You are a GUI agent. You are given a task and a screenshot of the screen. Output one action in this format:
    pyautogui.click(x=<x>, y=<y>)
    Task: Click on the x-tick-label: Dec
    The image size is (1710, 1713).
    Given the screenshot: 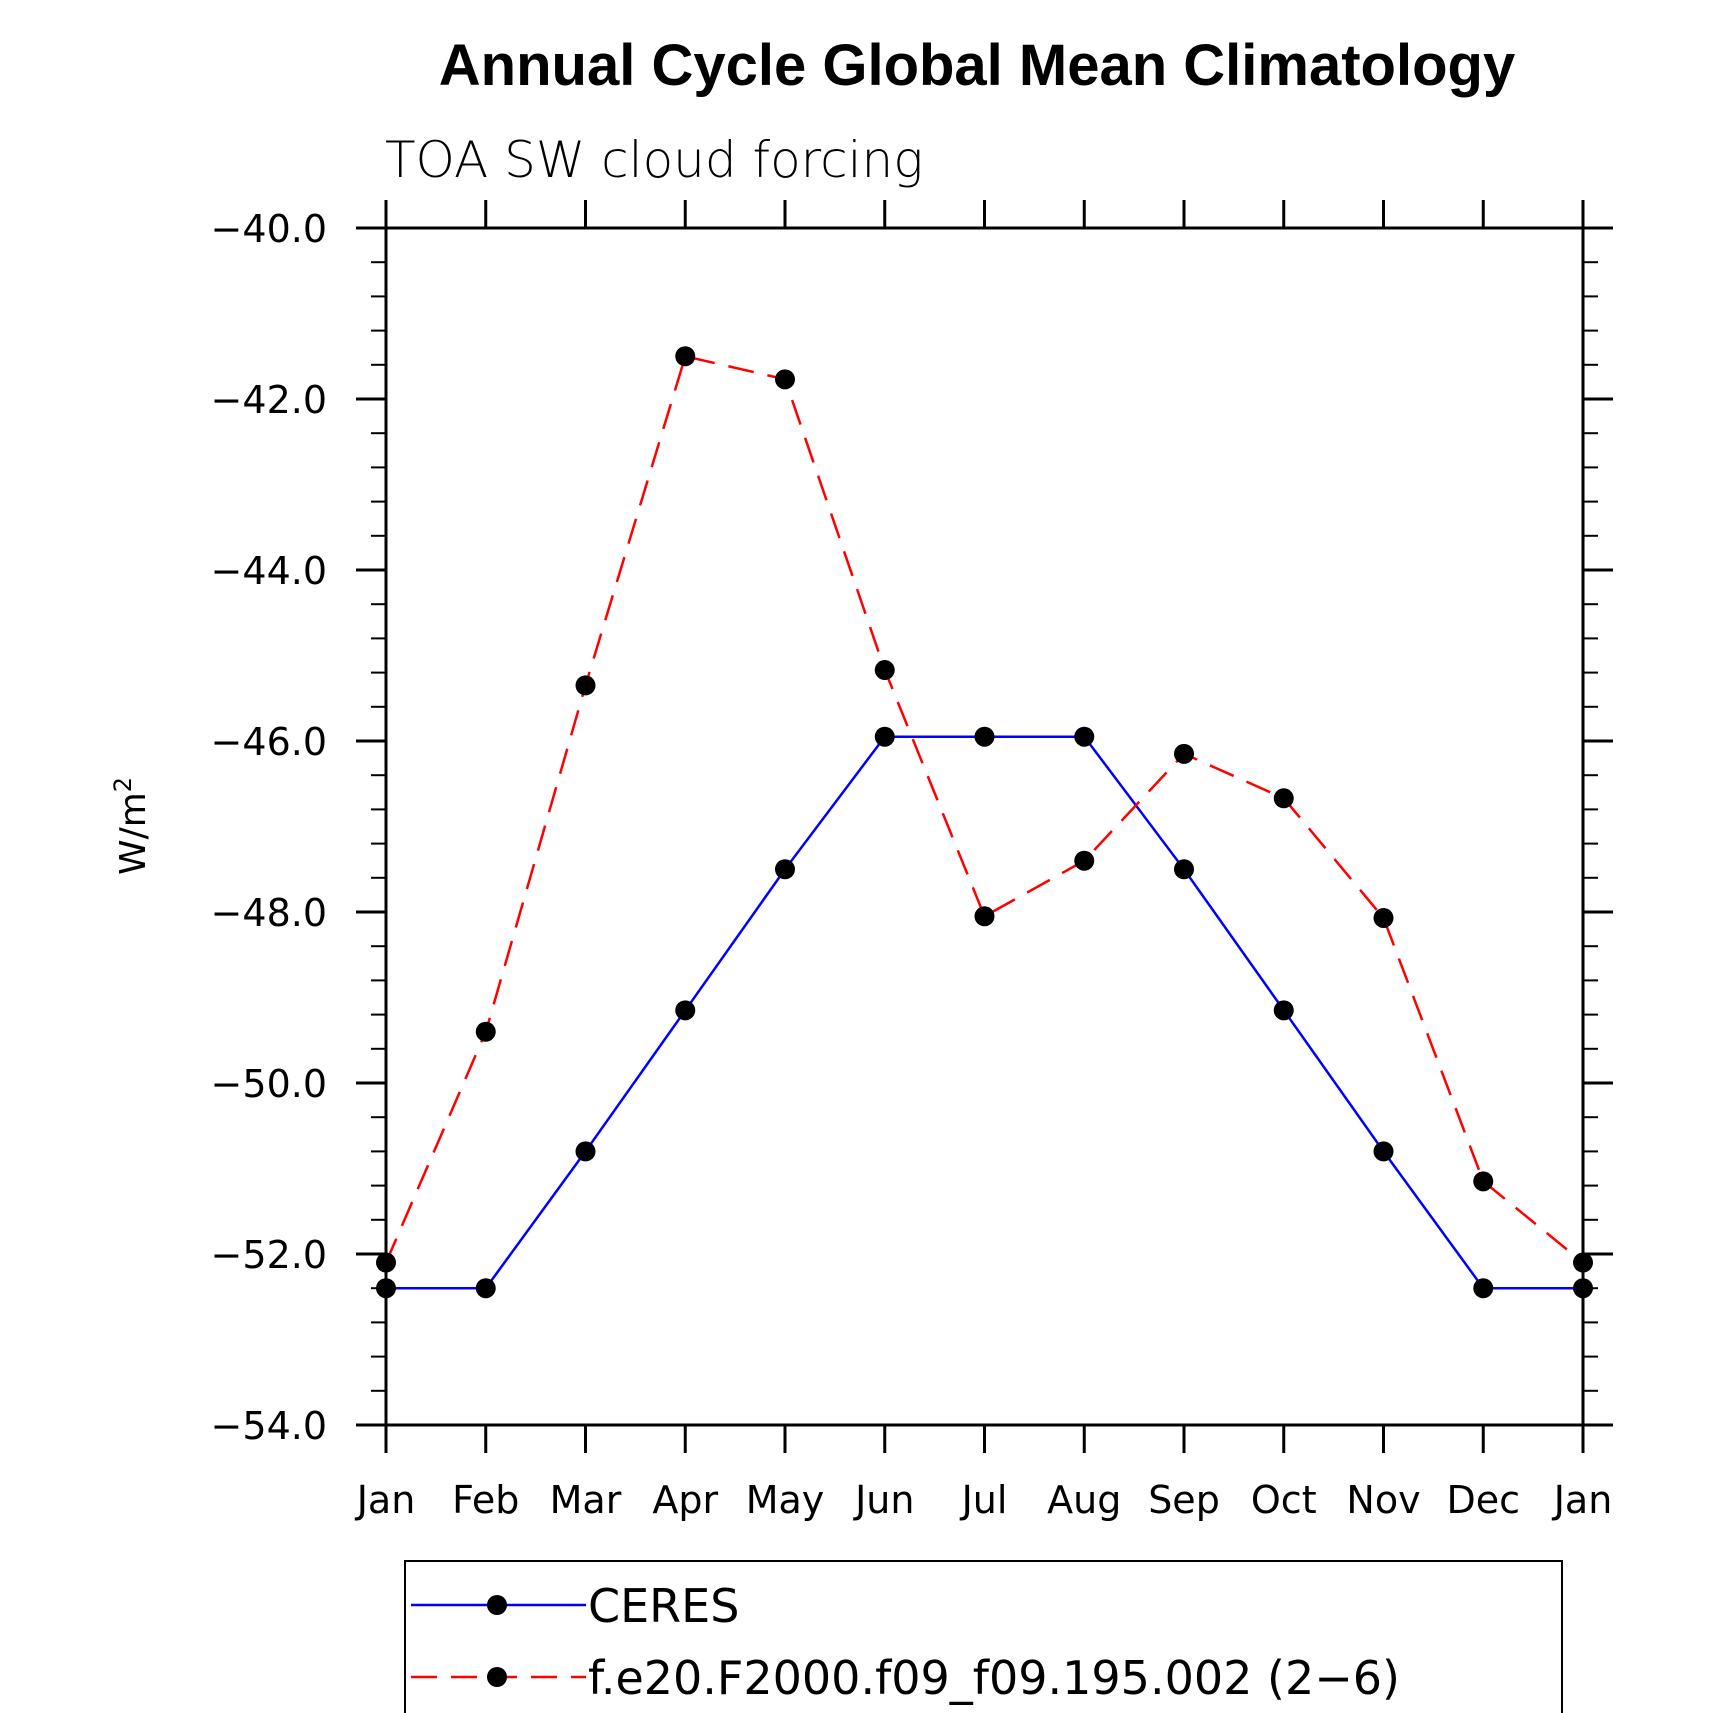 What is the action you would take?
    pyautogui.click(x=1483, y=1500)
    